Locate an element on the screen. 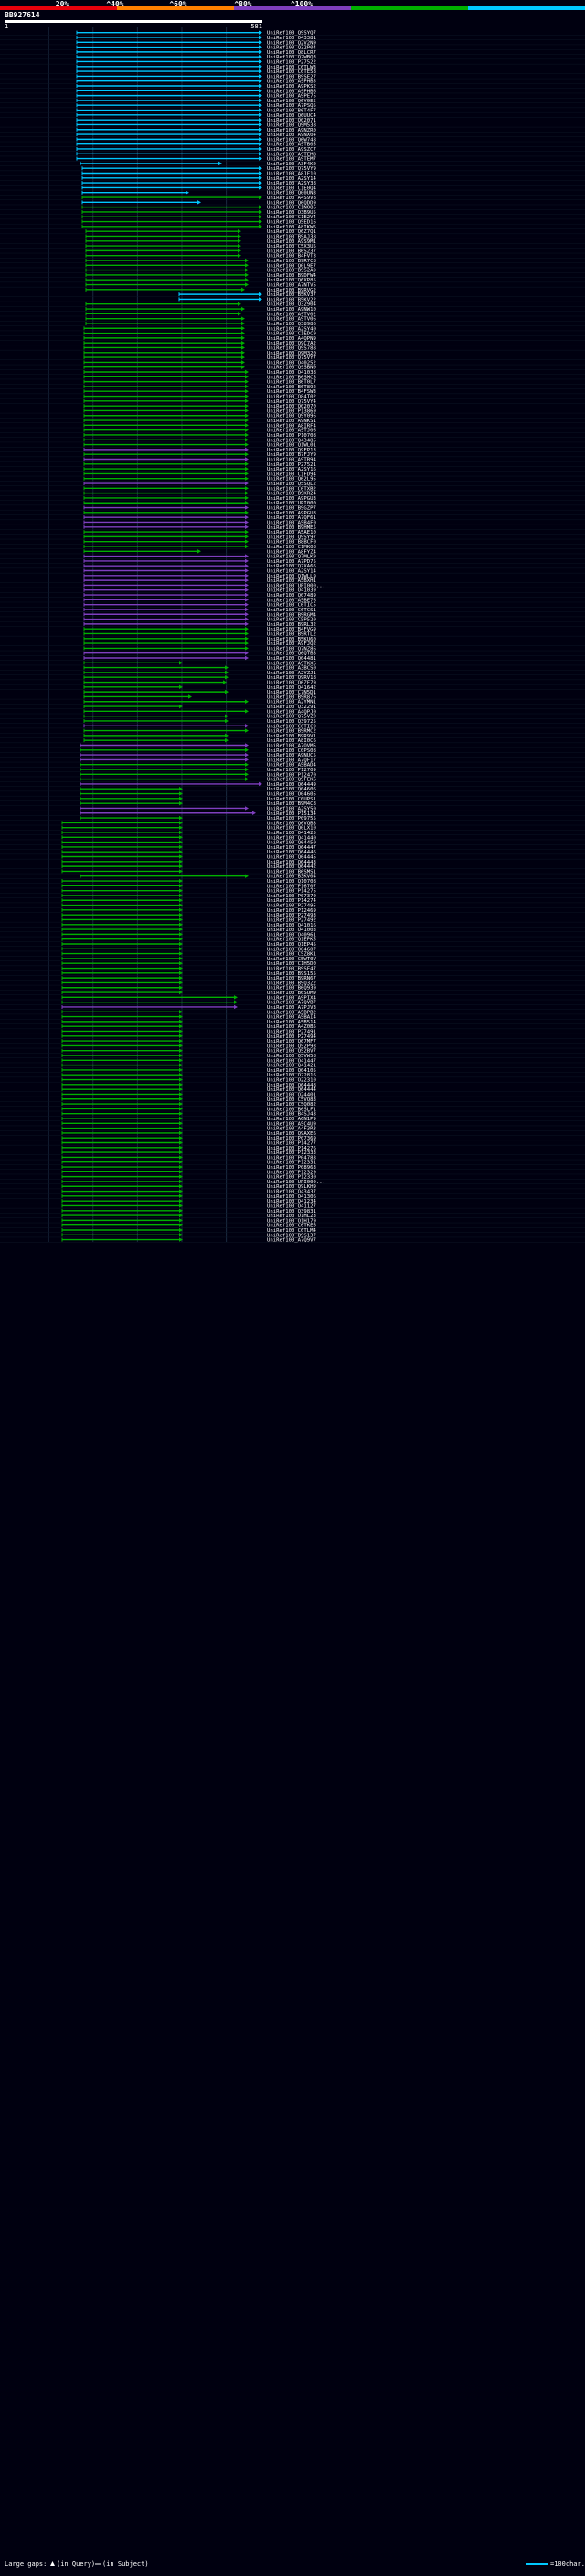  hit-label: UniRef100_A7QVM5 is located at coordinates (291, 745).